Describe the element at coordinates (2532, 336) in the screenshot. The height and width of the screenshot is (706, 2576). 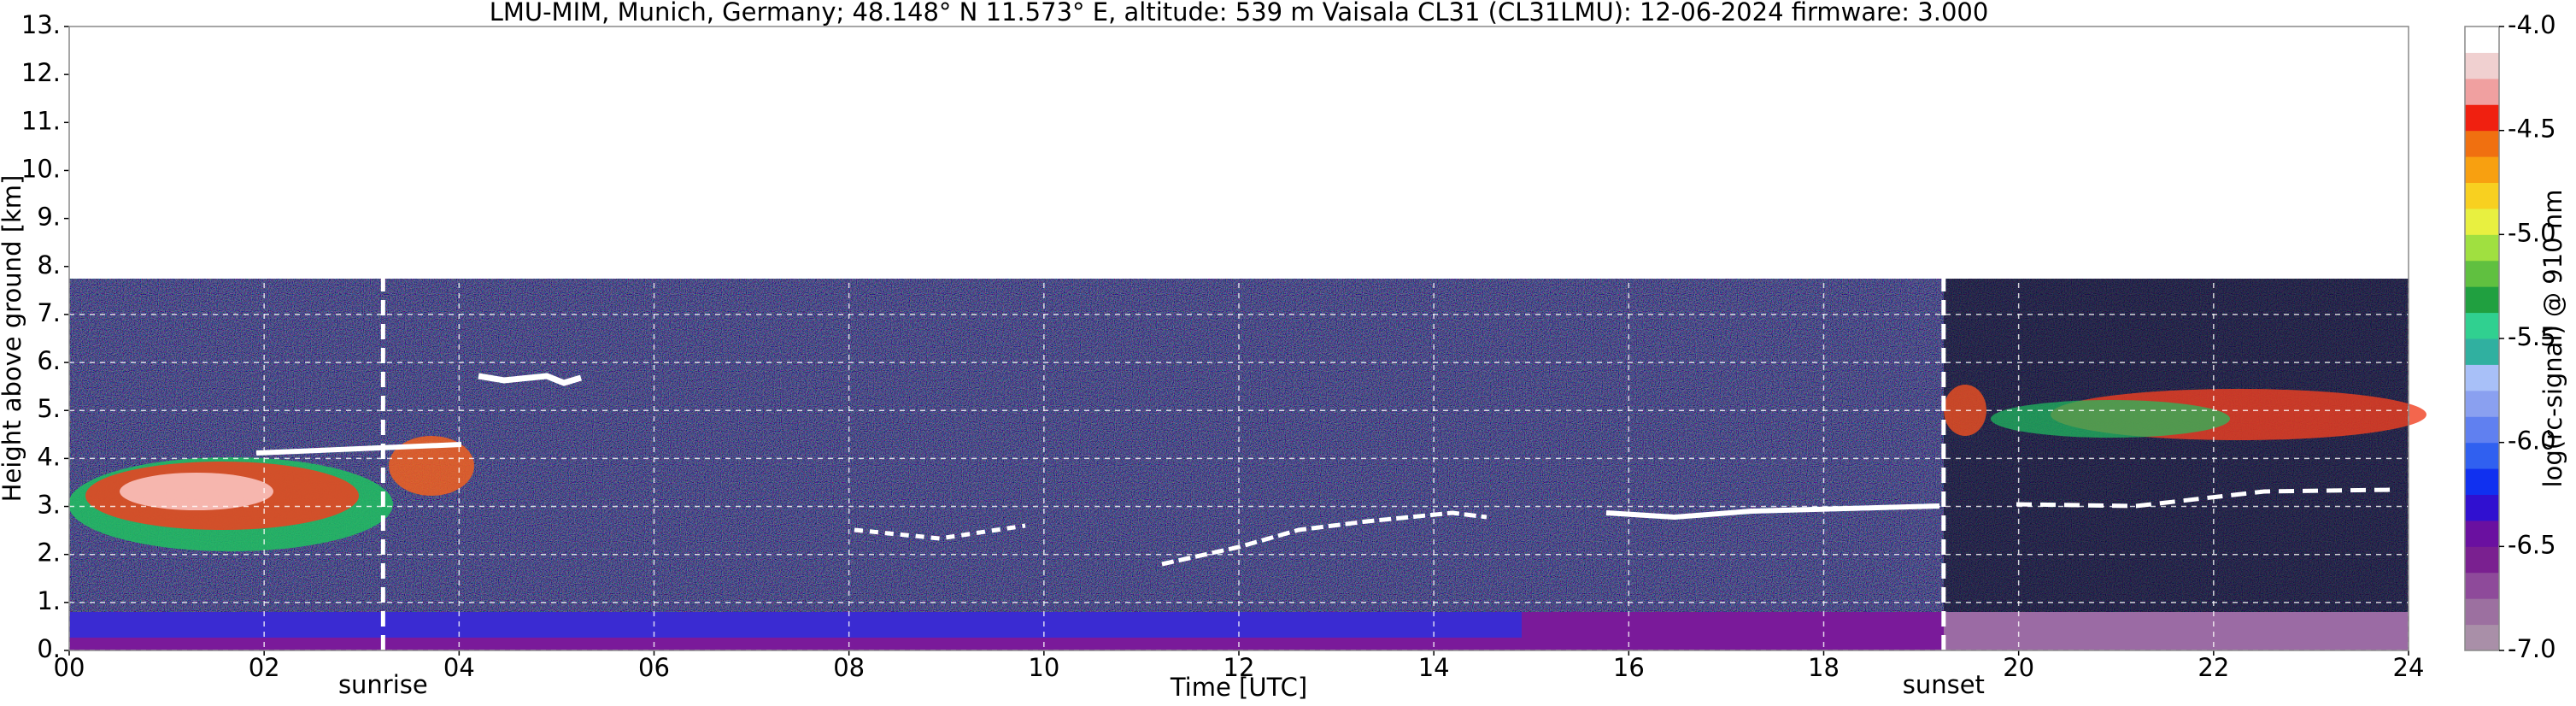
I see `colorbar-tick-label: -5.5` at that location.